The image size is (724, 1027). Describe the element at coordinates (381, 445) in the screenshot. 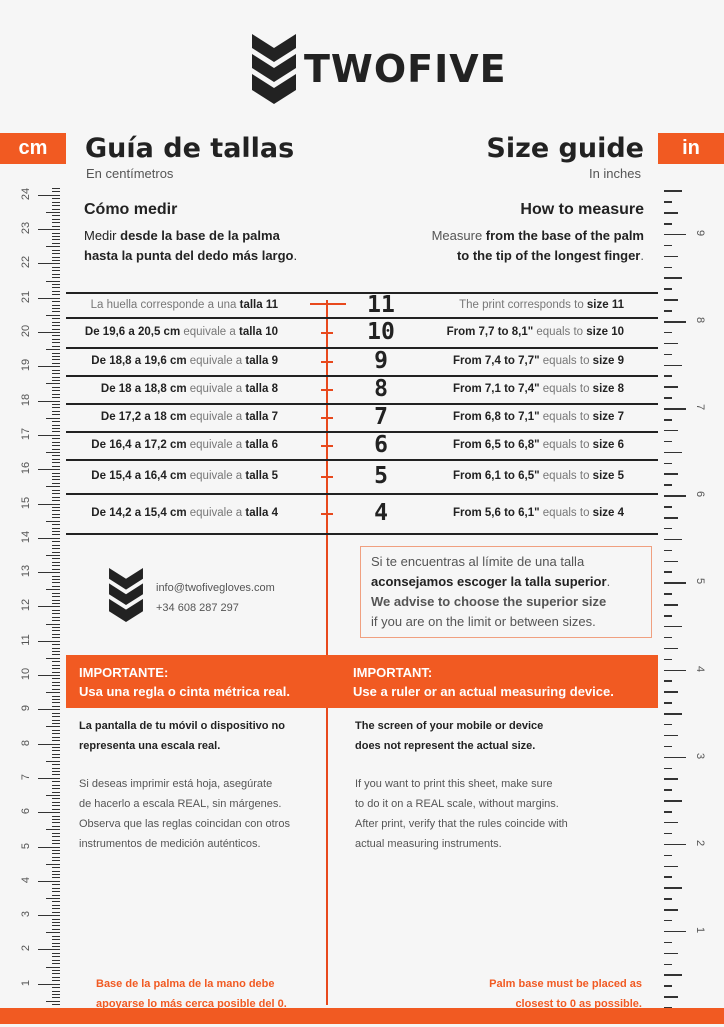

I see `size-number: 6` at that location.